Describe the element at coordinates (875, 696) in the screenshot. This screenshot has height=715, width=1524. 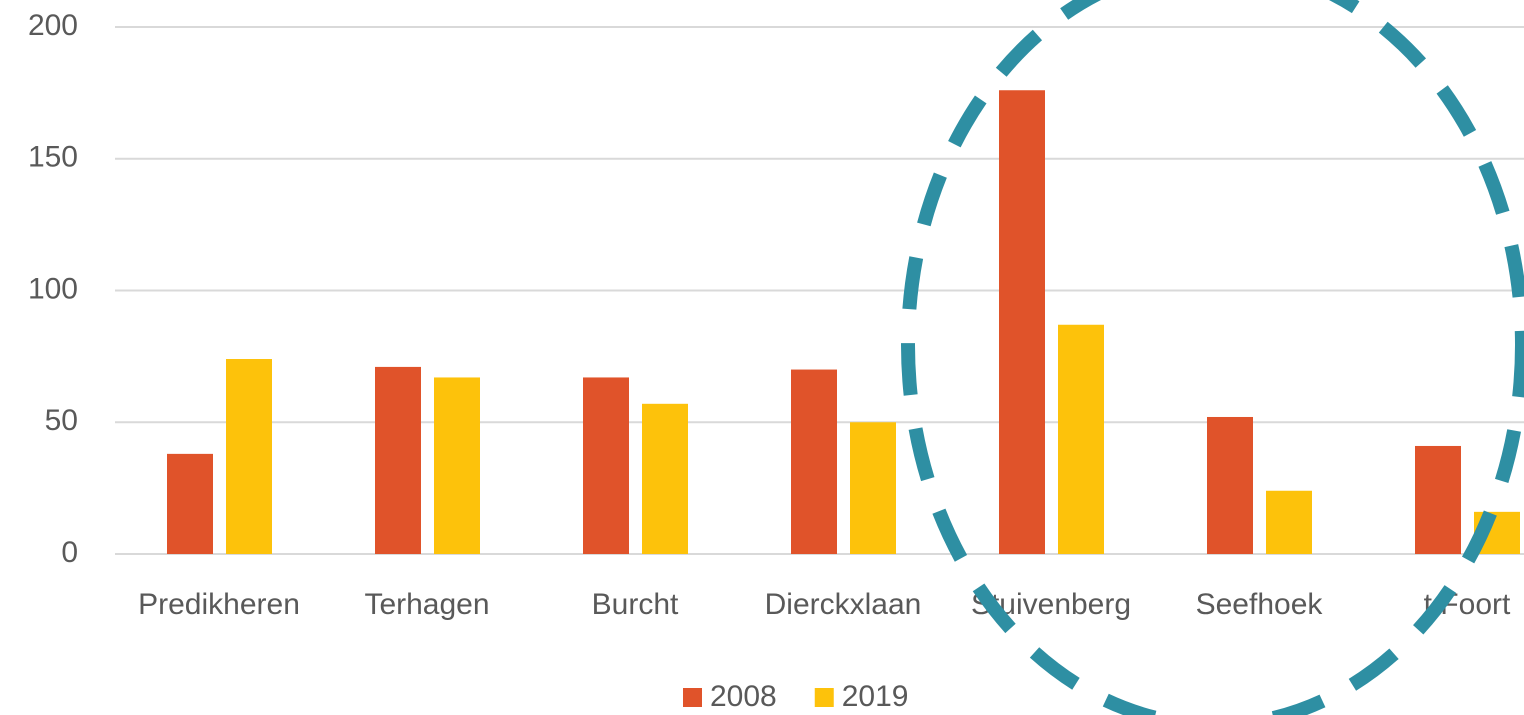
I see `legend-label: 2019` at that location.